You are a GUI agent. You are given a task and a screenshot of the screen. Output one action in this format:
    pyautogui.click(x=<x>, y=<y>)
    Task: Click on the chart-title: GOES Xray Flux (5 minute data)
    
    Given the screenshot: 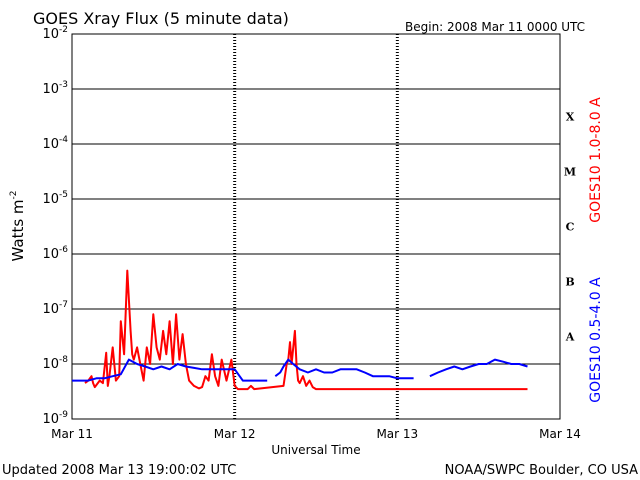 What is the action you would take?
    pyautogui.click(x=161, y=18)
    